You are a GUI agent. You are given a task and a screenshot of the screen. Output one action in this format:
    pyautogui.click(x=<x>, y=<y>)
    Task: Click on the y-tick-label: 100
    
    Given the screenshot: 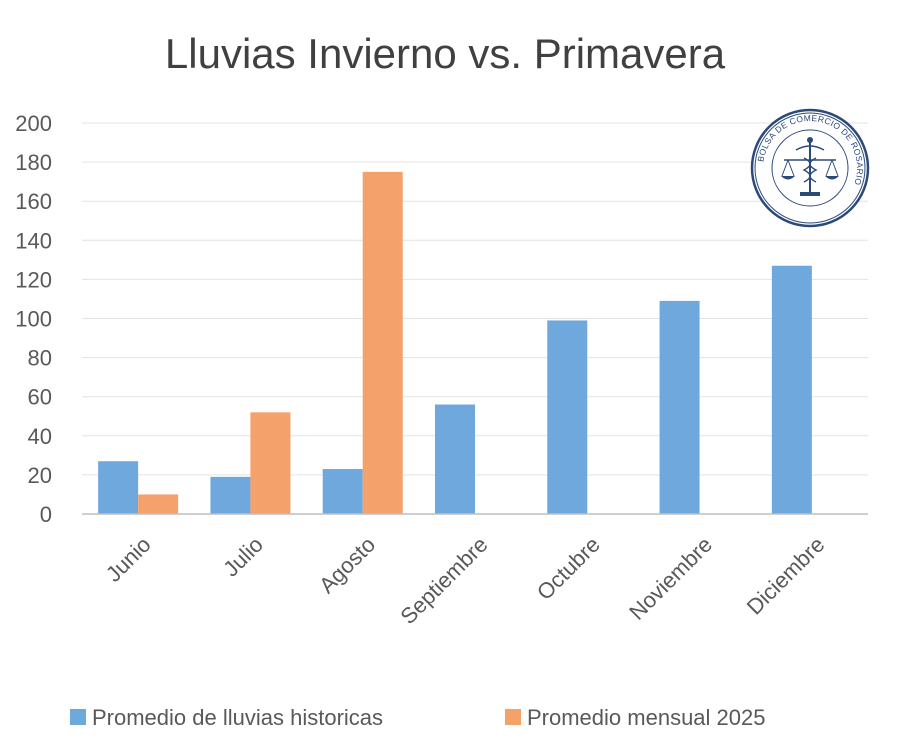 What is the action you would take?
    pyautogui.click(x=33, y=319)
    